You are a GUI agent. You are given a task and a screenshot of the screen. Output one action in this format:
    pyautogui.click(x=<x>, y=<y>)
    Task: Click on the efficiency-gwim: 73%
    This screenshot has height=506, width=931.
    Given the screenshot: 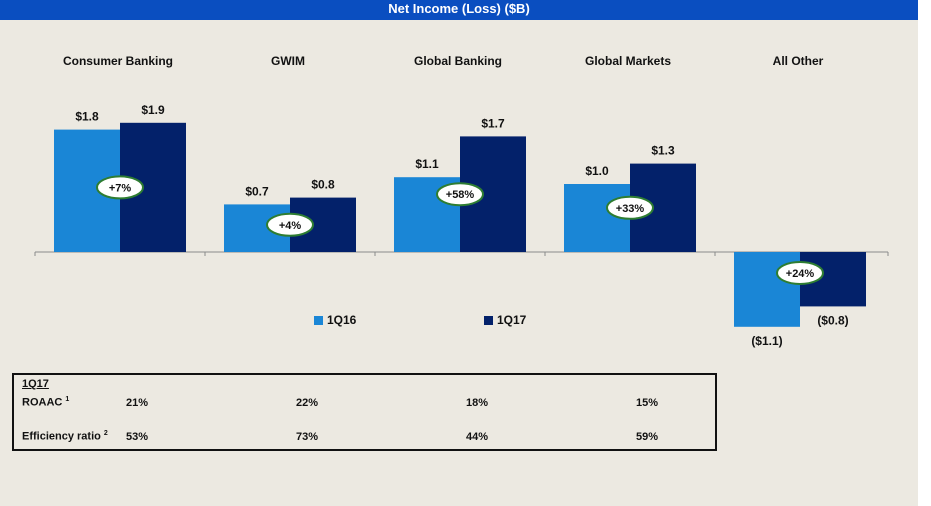 What is the action you would take?
    pyautogui.click(x=307, y=437)
    